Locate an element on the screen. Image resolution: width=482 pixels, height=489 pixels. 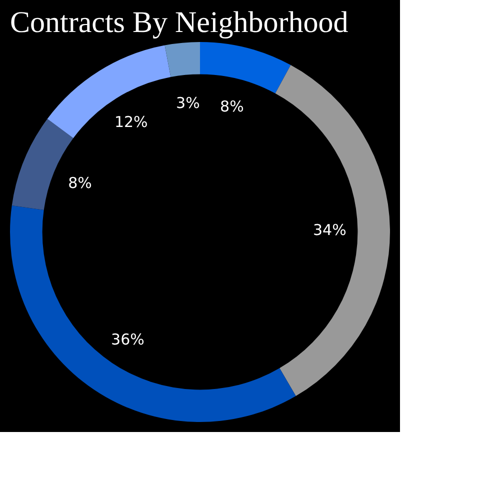
data-label: 34% is located at coordinates (329, 229).